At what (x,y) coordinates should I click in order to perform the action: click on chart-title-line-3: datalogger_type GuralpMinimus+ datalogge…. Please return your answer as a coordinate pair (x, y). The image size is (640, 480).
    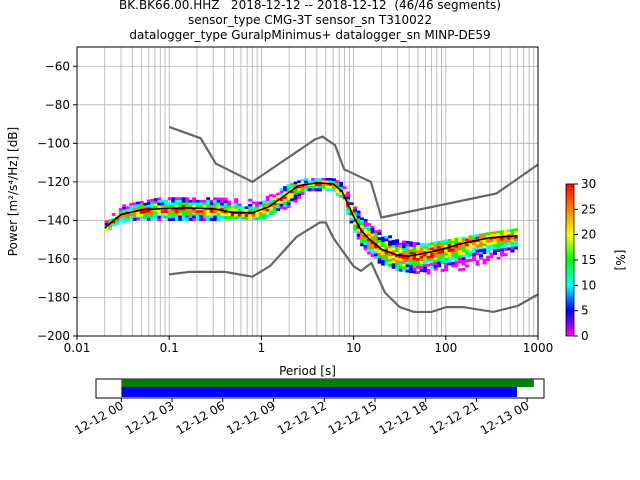
    Looking at the image, I should click on (310, 35).